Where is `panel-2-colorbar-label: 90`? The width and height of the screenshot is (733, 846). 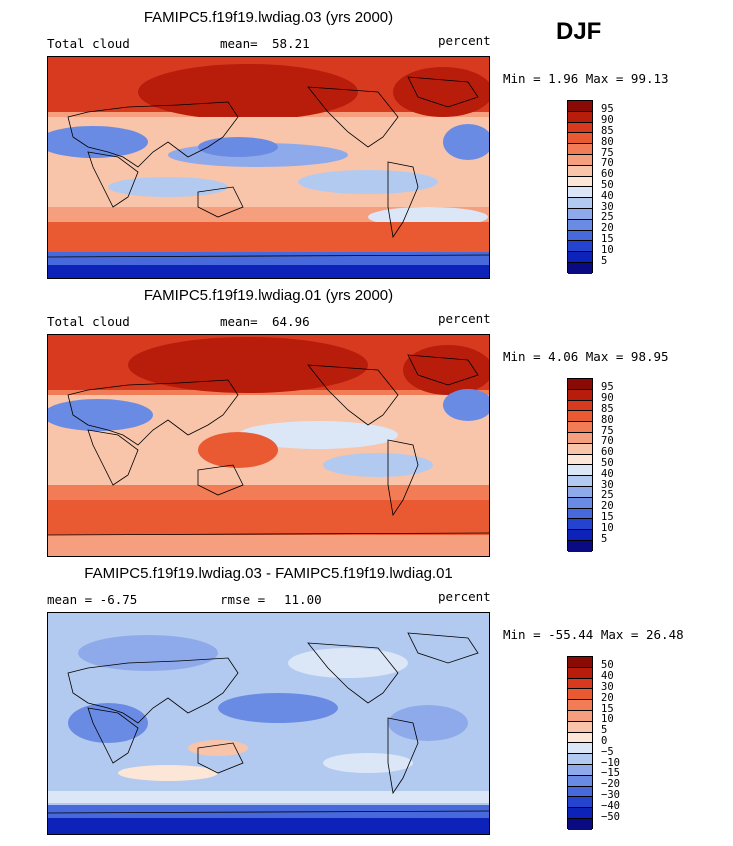
panel-2-colorbar-label: 90 is located at coordinates (607, 398).